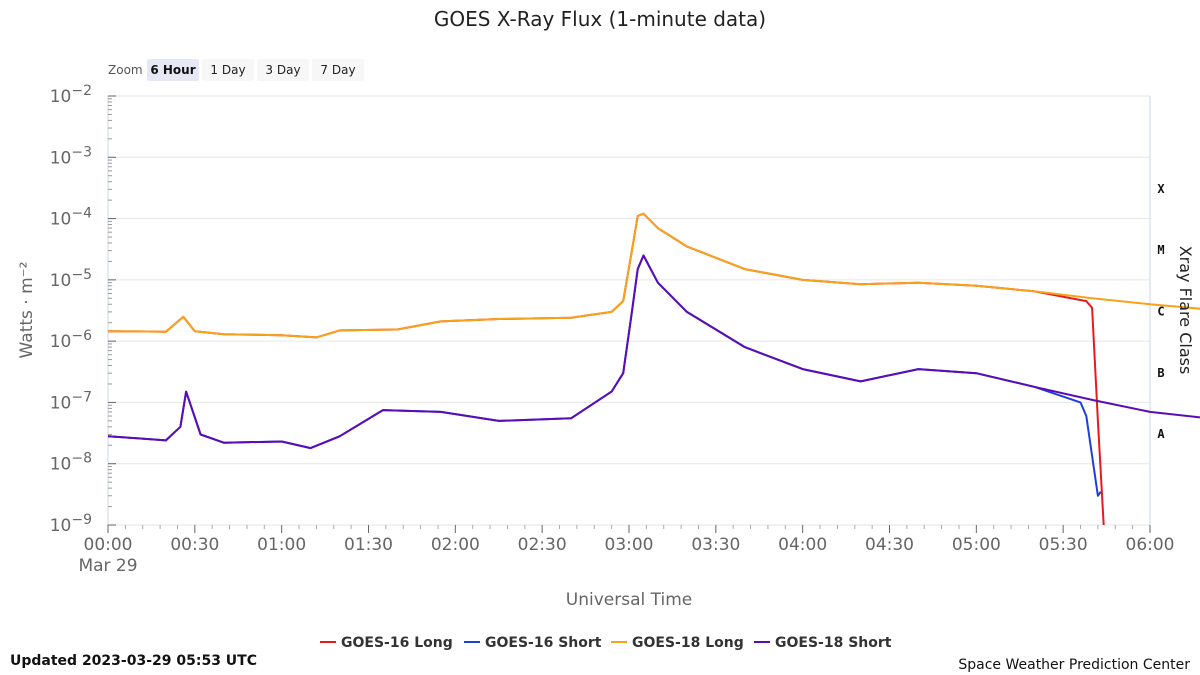 The width and height of the screenshot is (1200, 675). I want to click on x-tick-label: 04:30, so click(889, 545).